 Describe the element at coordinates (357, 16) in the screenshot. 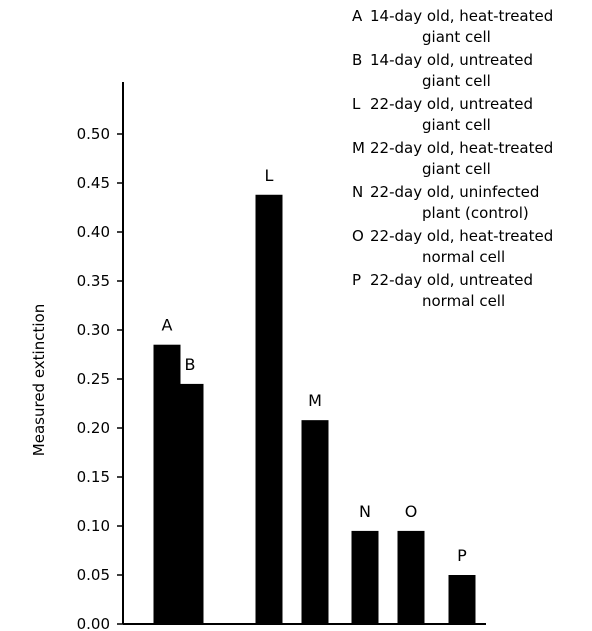

I see `legend-key: A` at that location.